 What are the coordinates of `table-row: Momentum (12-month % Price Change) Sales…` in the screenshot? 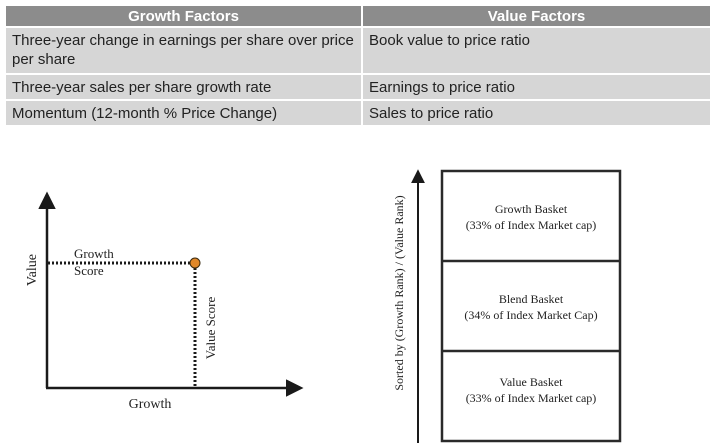 It's located at (358, 113).